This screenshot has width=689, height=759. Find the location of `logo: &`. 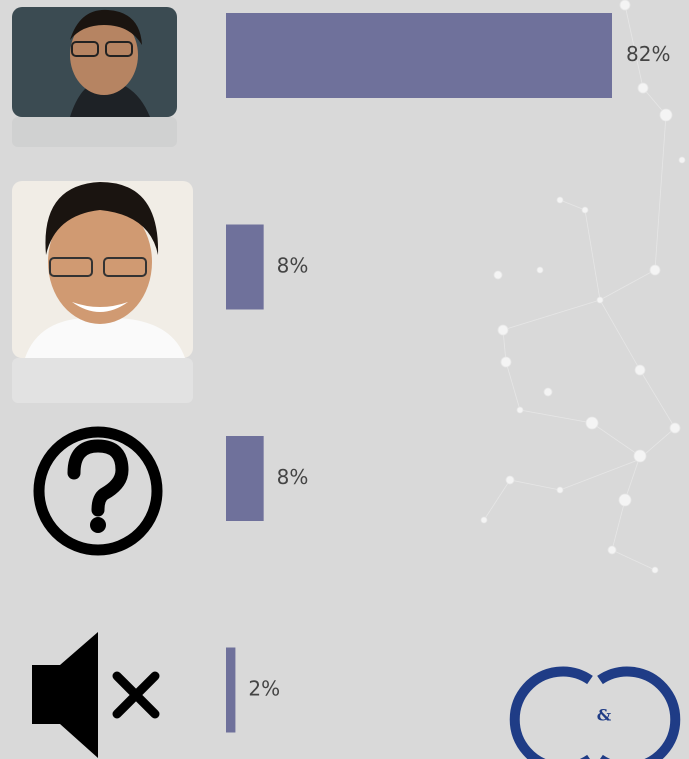

logo: & is located at coordinates (595, 712).